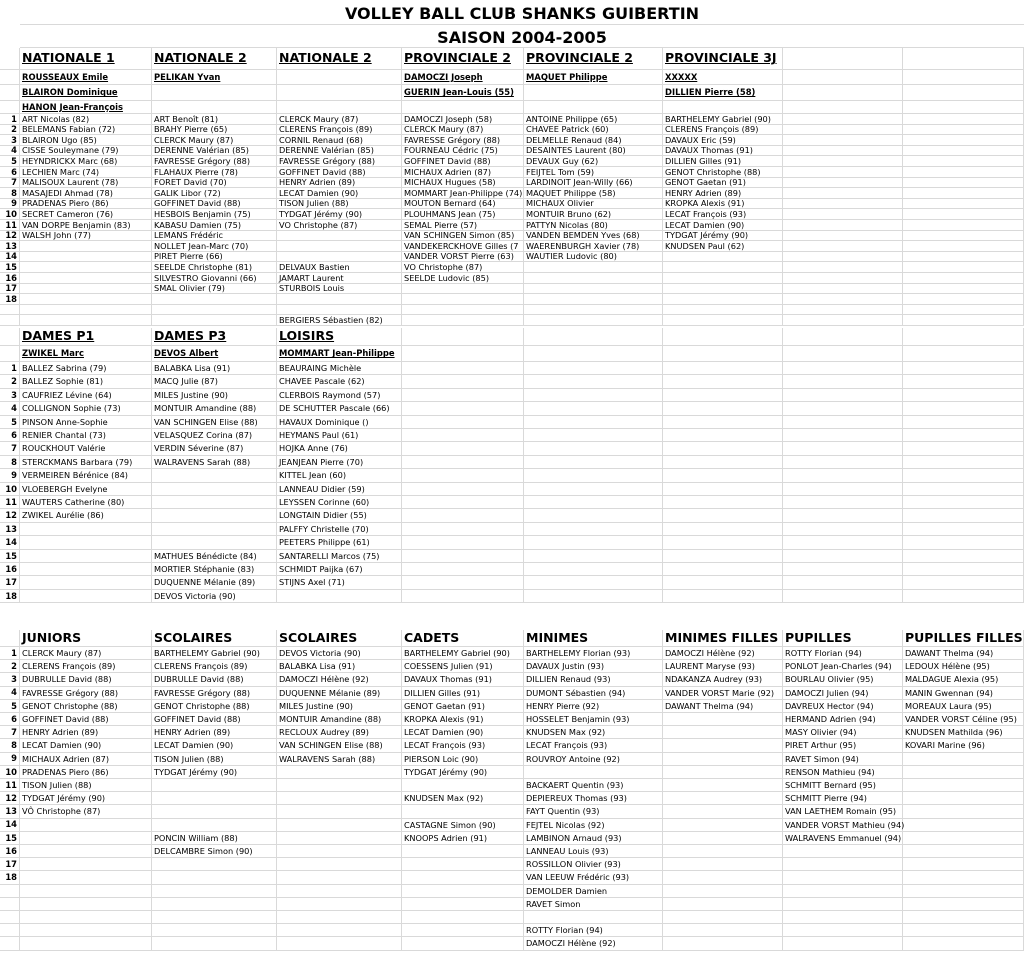  What do you see at coordinates (339, 59) in the screenshot?
I see `team-header: NATIONALE 2` at bounding box center [339, 59].